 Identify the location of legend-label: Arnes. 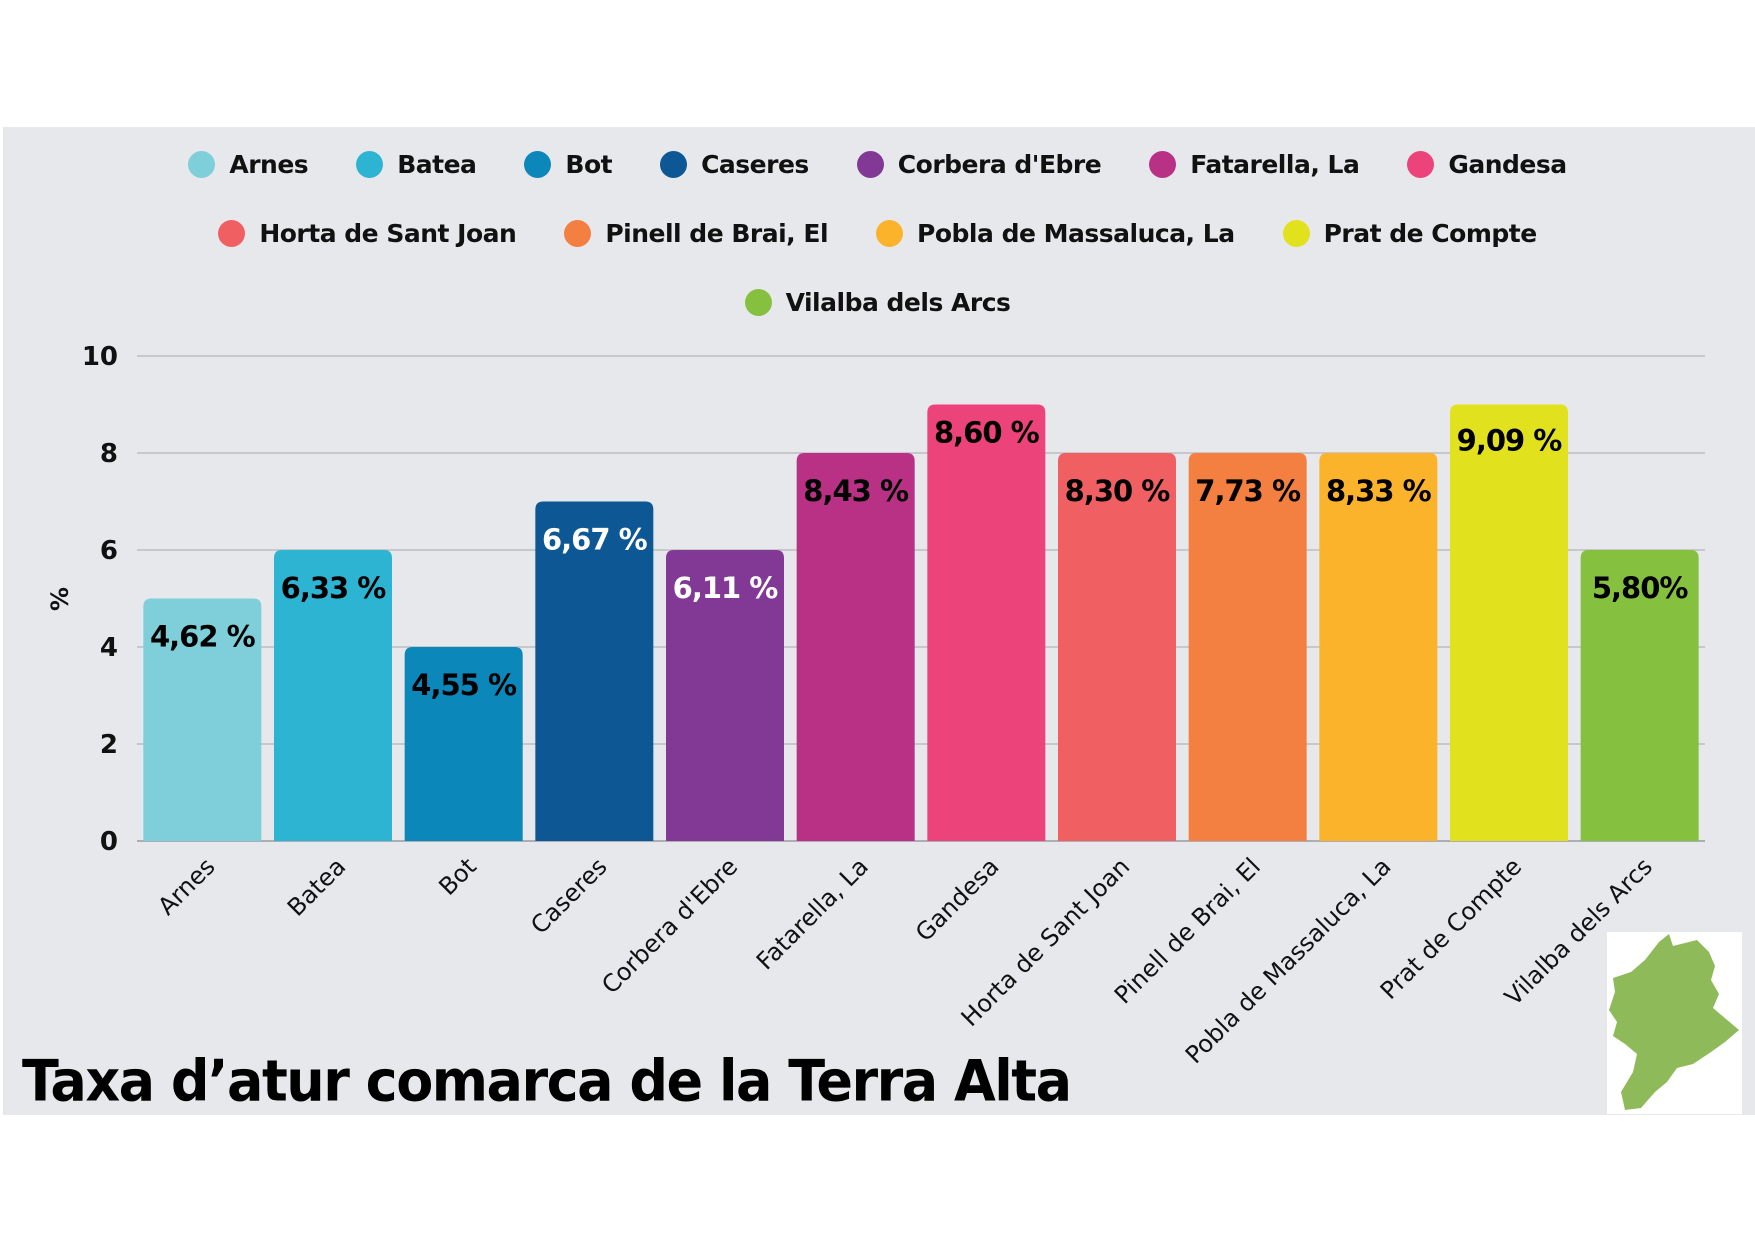
(269, 164).